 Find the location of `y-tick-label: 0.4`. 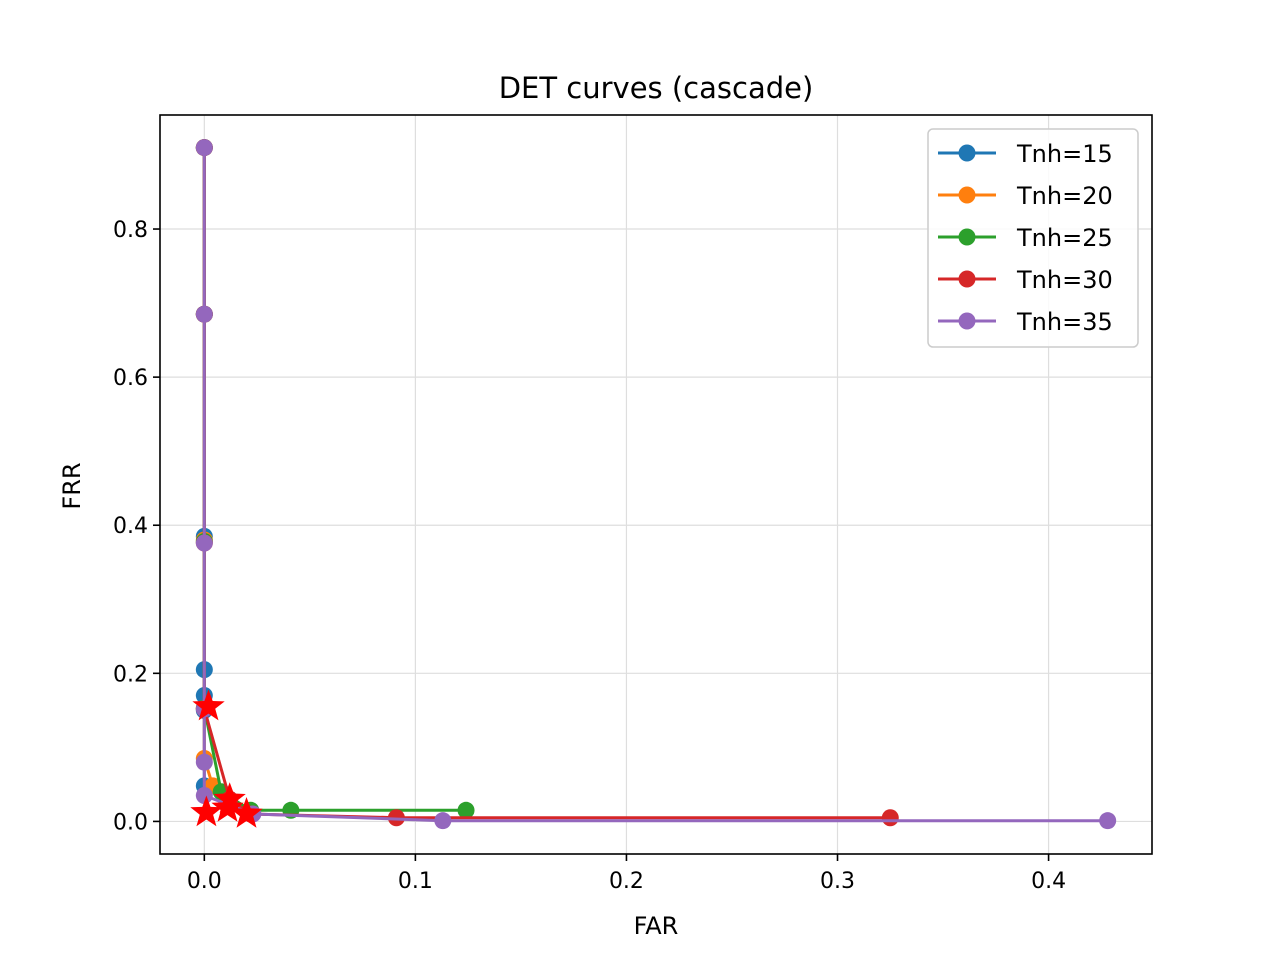

y-tick-label: 0.4 is located at coordinates (130, 526).